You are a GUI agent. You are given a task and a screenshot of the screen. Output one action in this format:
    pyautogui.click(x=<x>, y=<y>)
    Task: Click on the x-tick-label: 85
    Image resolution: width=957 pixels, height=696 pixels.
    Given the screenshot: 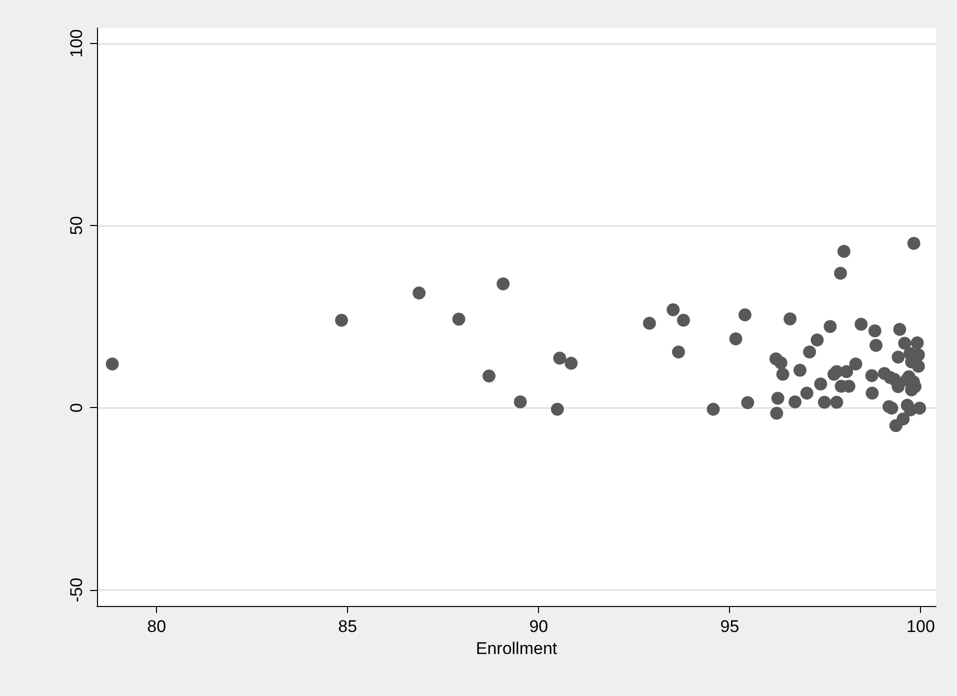 What is the action you would take?
    pyautogui.click(x=348, y=626)
    